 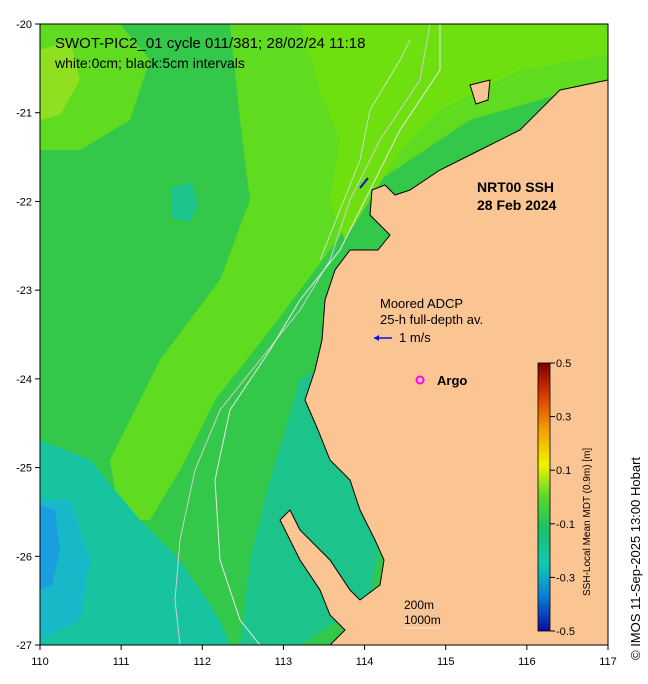 I want to click on y-tick-label: -25, so click(x=24, y=469).